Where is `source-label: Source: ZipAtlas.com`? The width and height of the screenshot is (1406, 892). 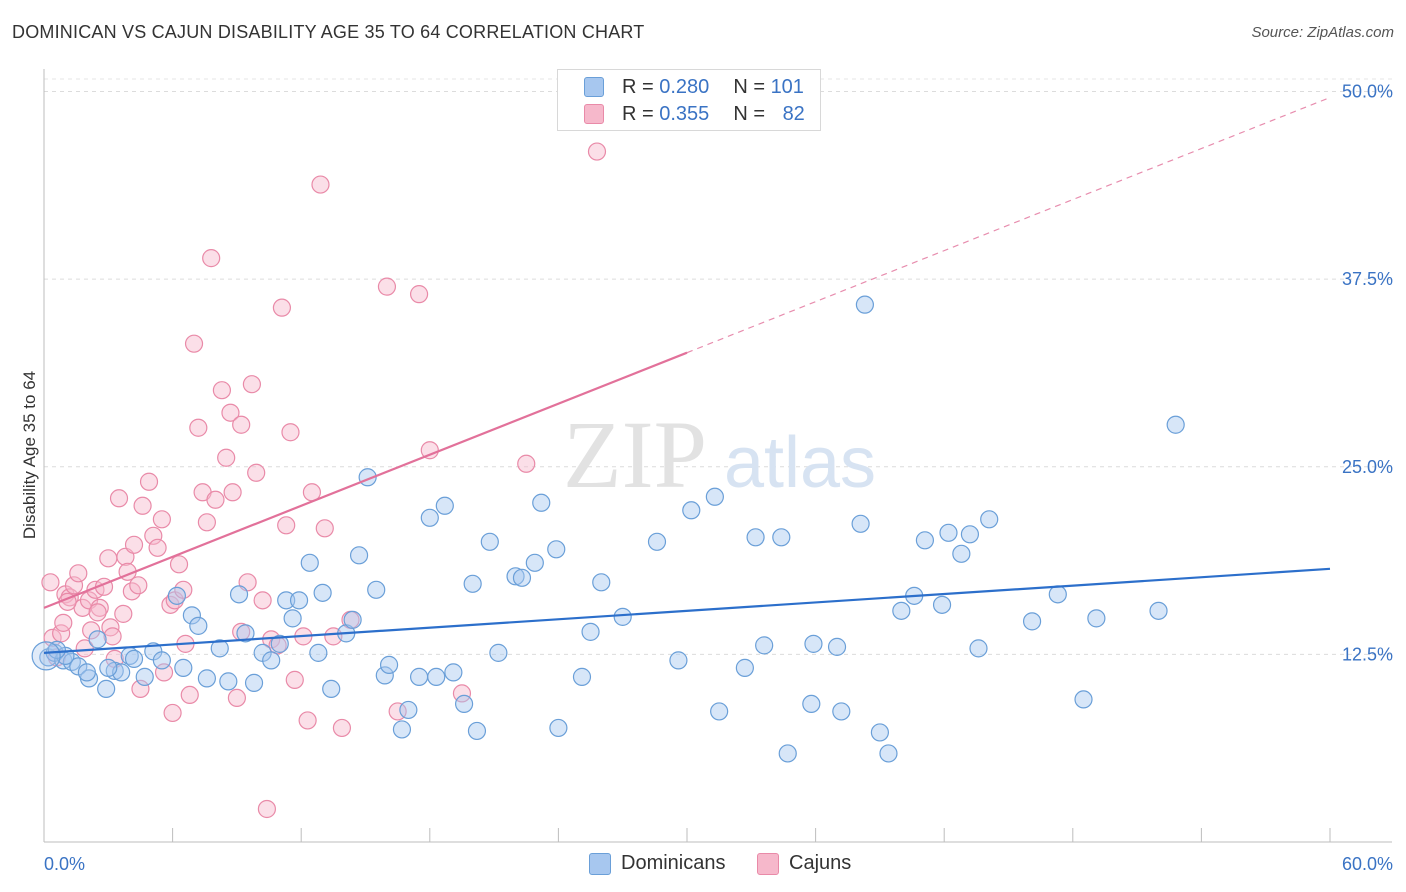 source-label: Source: ZipAtlas.com is located at coordinates (1322, 32).